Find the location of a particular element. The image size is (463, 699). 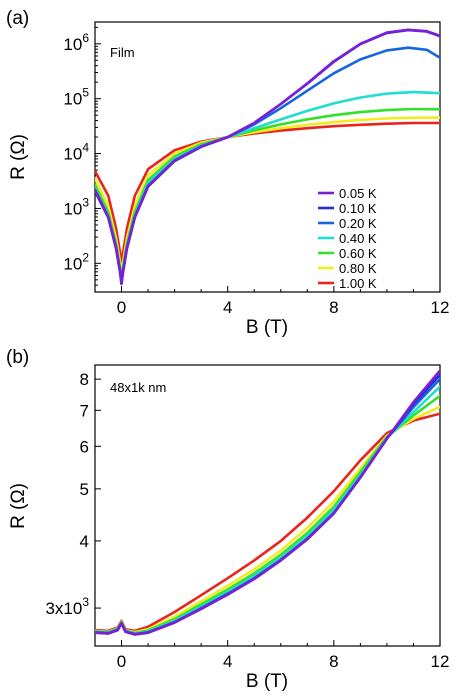

legend-label: 0.05 K is located at coordinates (358, 193).